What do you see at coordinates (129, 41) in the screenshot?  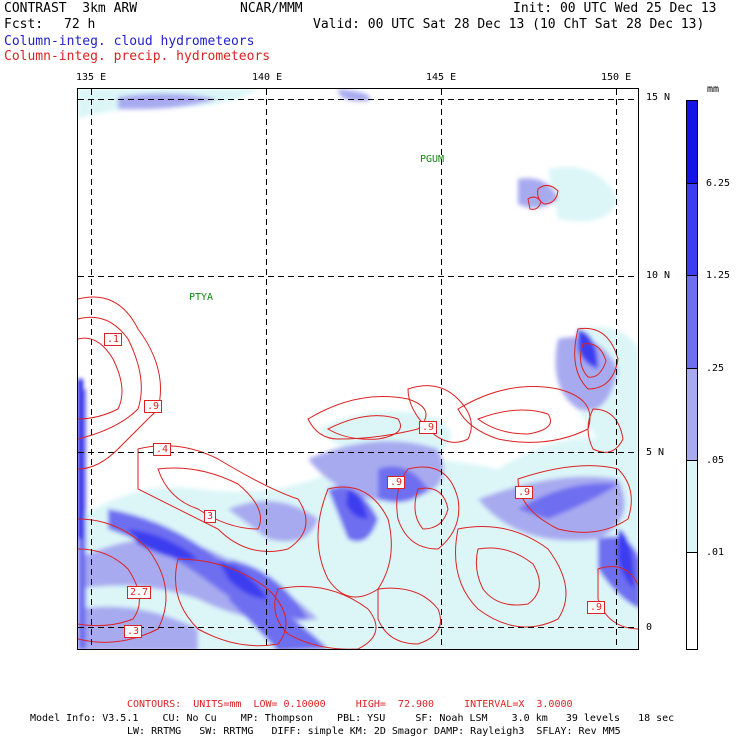 I see `field-cloud-label: Column-integ. cloud hydrometeors` at bounding box center [129, 41].